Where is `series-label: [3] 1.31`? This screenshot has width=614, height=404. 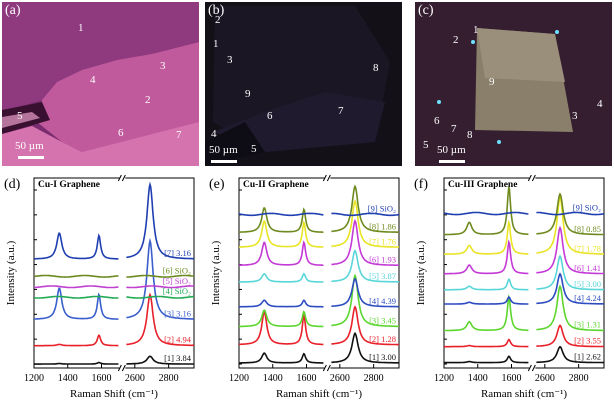
series-label: [3] 1.31 is located at coordinates (587, 325).